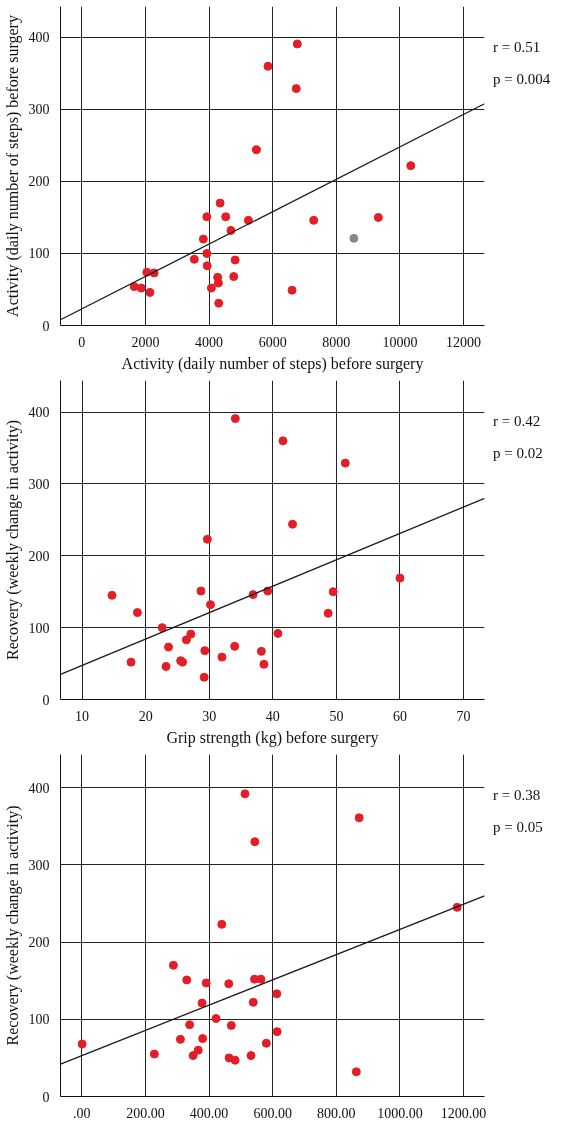  I want to click on x-tick-label: 60, so click(399, 716).